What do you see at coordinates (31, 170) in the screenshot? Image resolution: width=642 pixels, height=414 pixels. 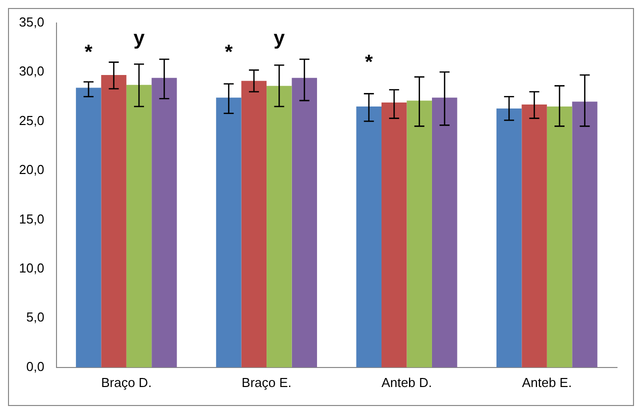 I see `y-tick-label: 20,0` at bounding box center [31, 170].